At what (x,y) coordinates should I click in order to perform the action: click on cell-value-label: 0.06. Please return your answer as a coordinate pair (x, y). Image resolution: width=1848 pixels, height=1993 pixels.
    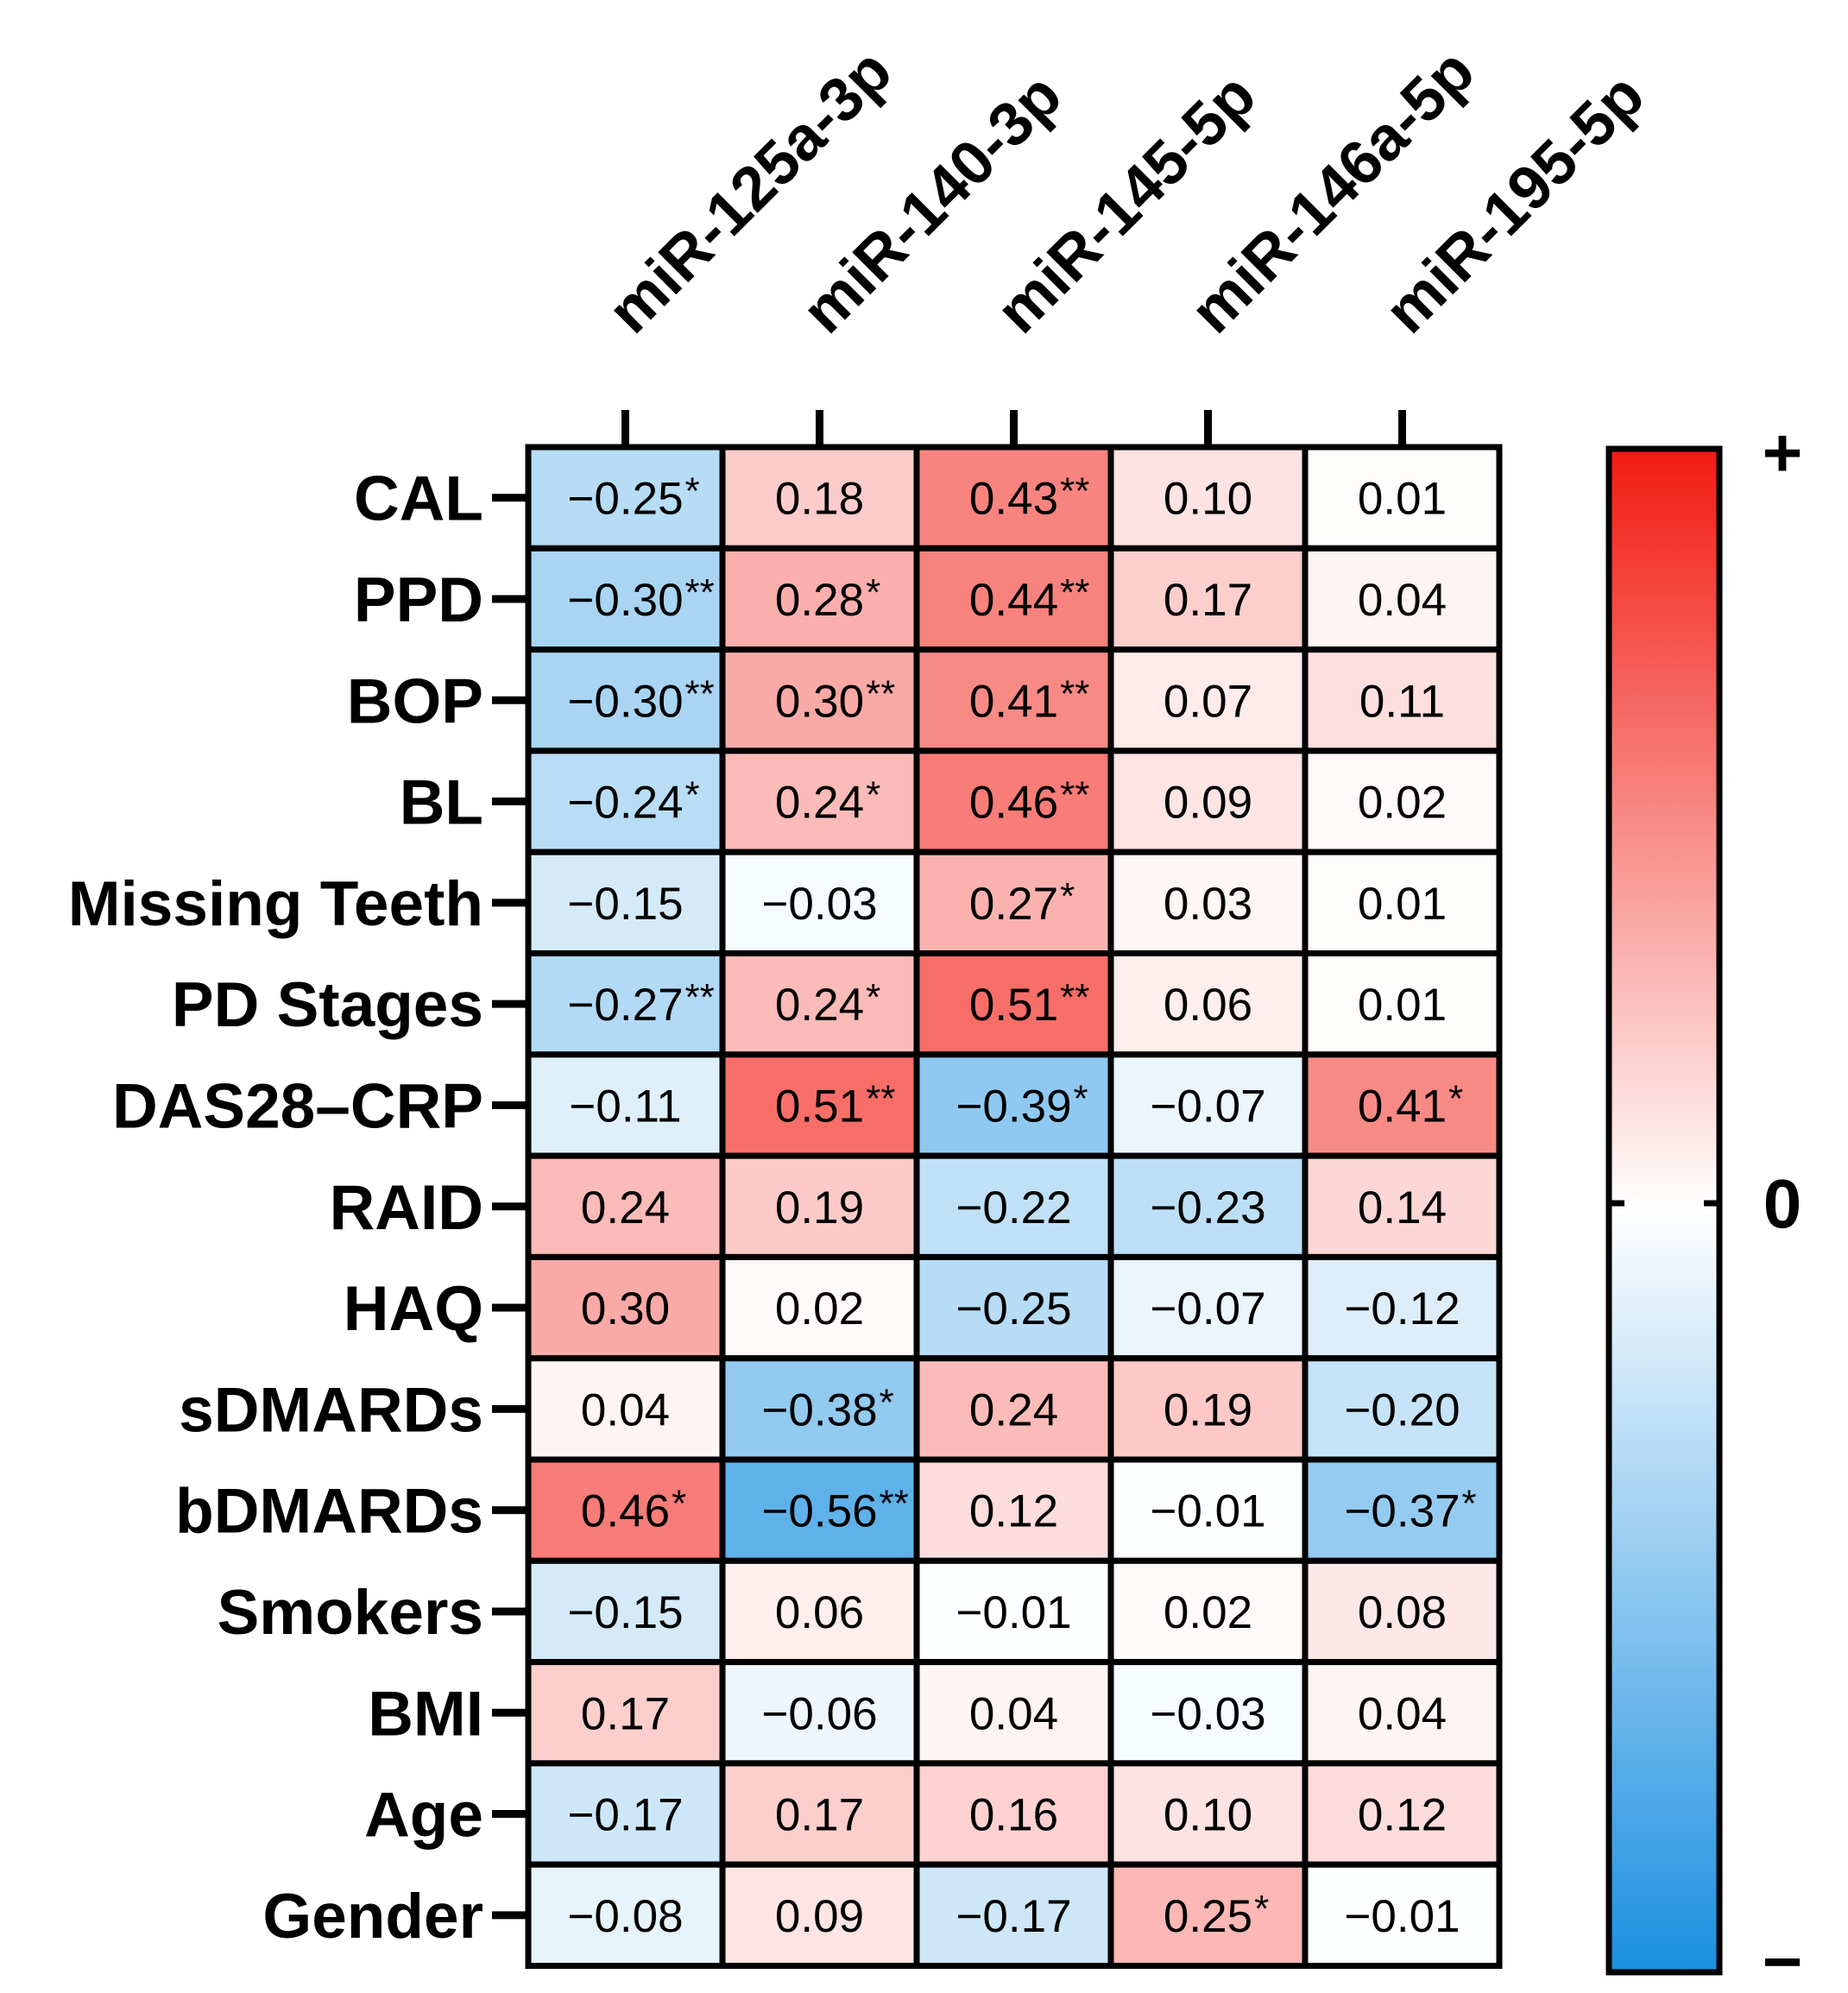
    Looking at the image, I should click on (1208, 1005).